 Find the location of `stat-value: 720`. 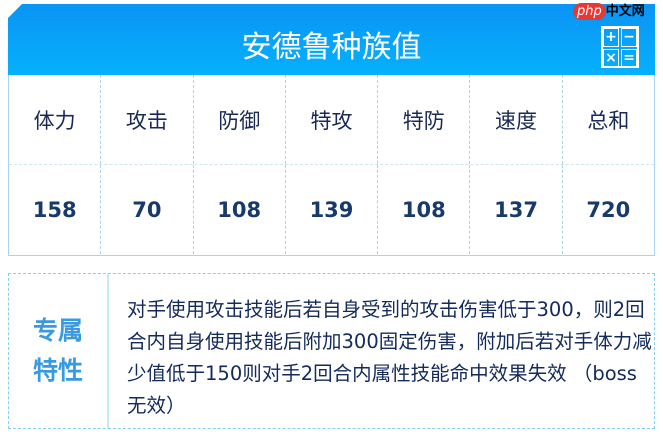

stat-value: 720 is located at coordinates (607, 209).